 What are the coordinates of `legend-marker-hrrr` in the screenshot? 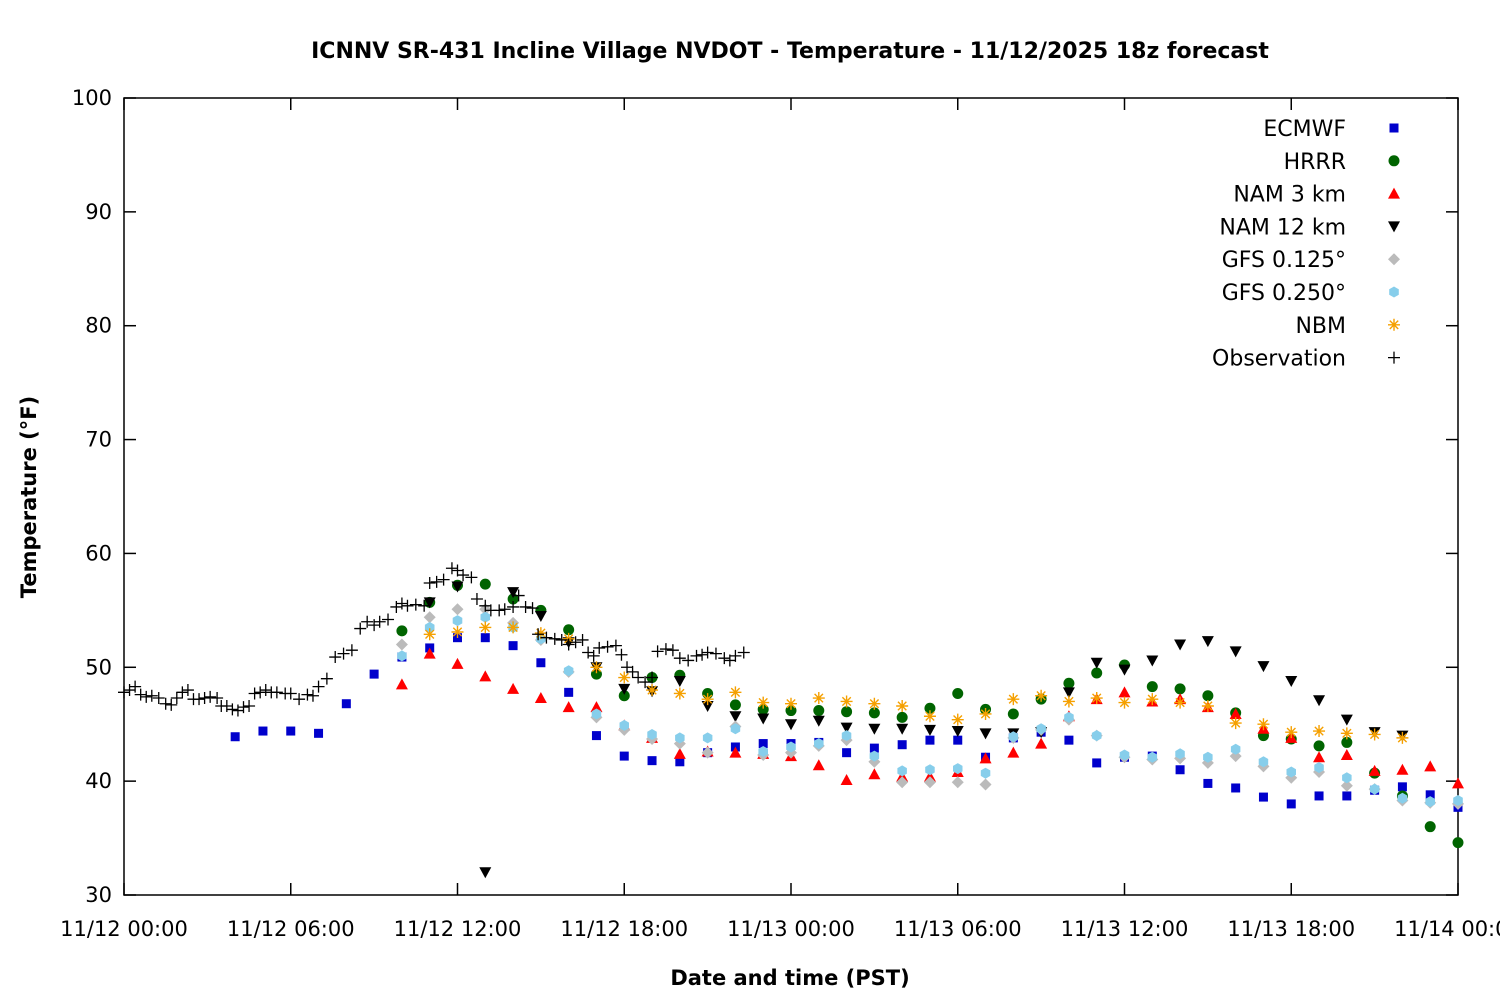 It's located at (1394, 161).